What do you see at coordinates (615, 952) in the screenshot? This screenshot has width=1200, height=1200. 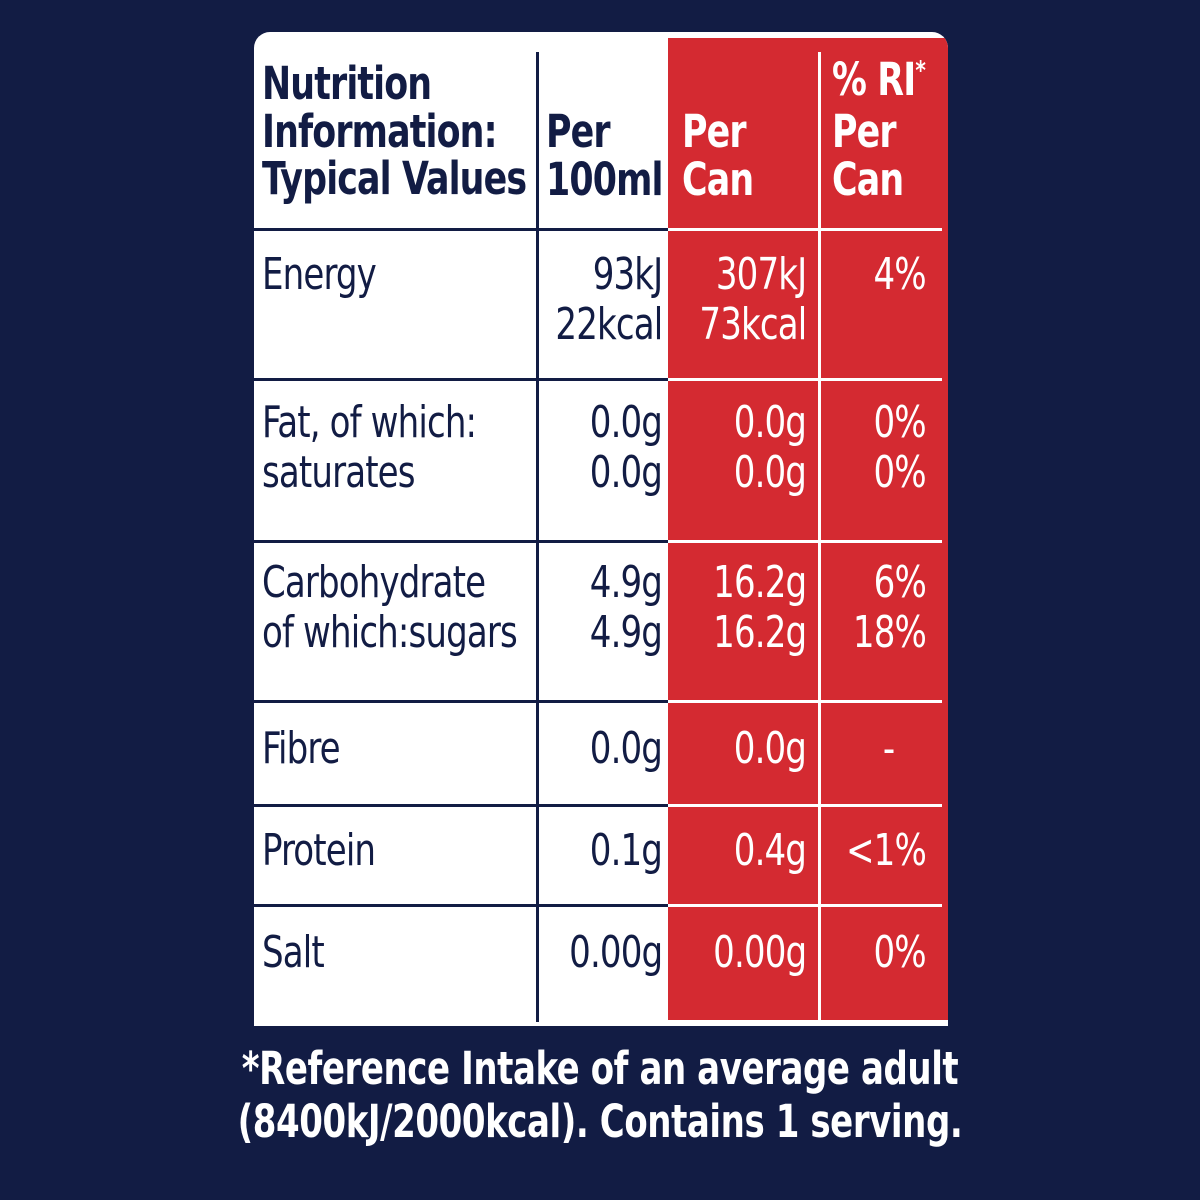 I see `row-per100-salt: 0.00g` at bounding box center [615, 952].